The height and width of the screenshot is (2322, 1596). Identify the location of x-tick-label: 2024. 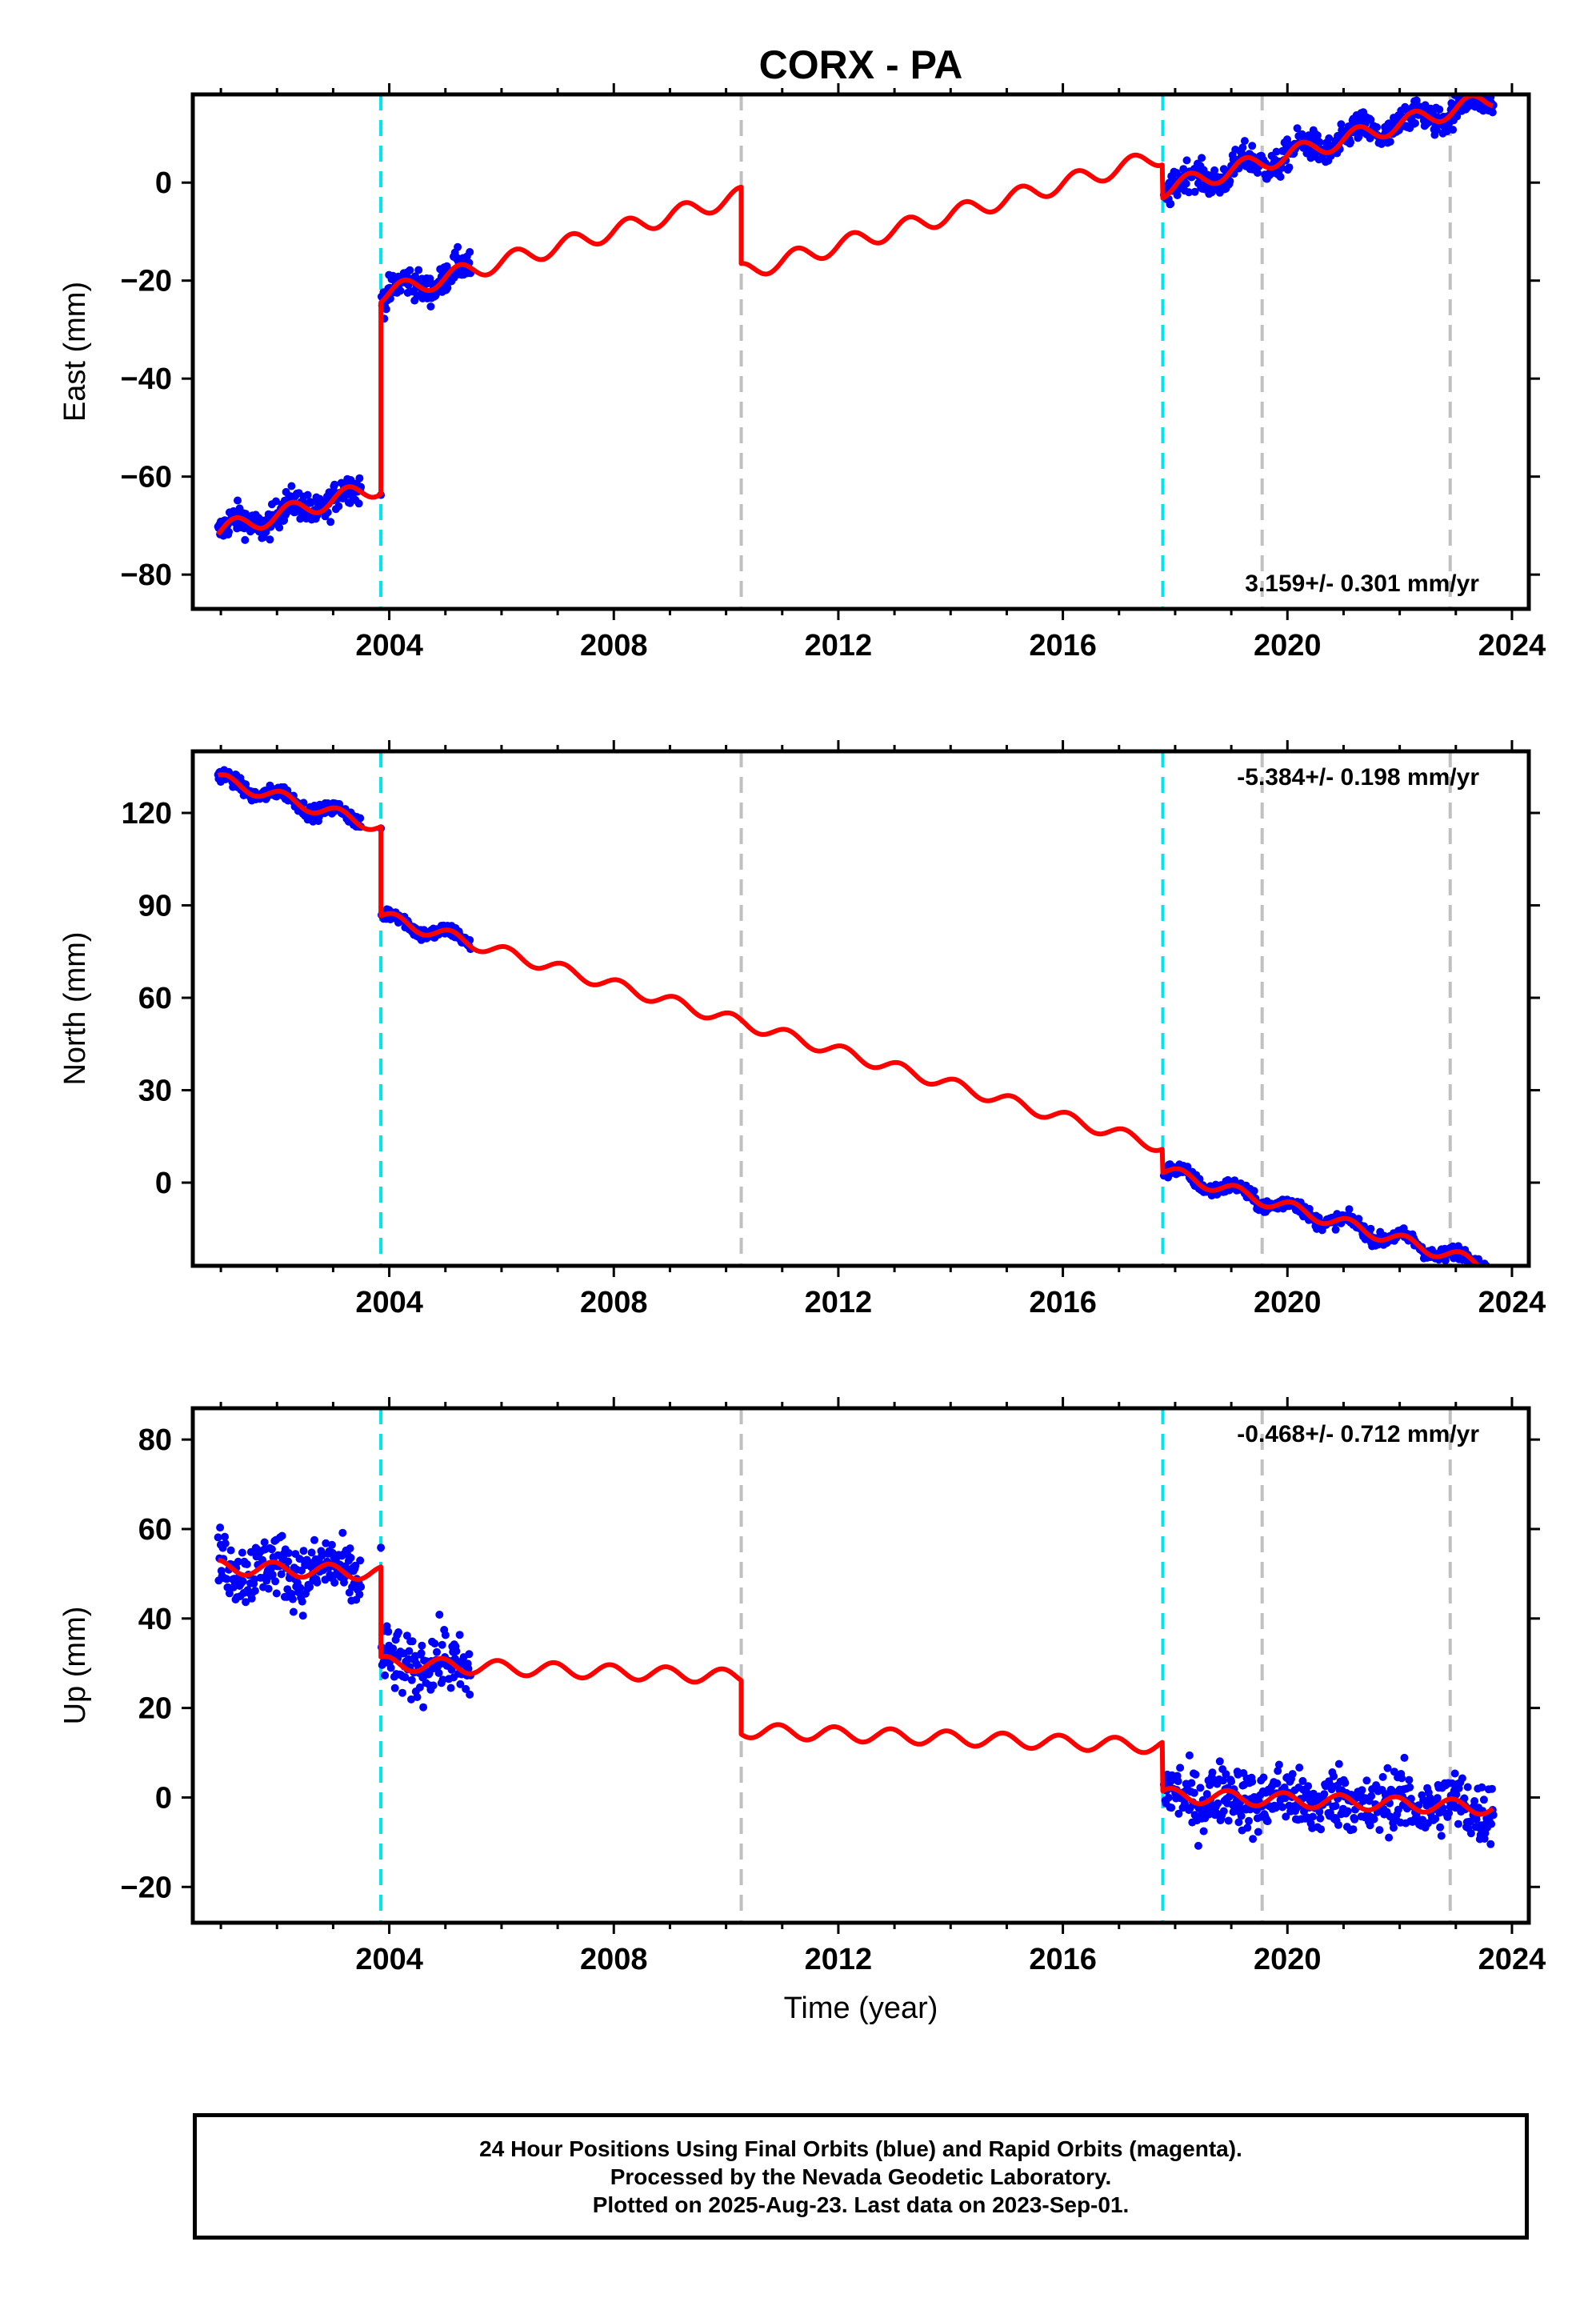
(1512, 646).